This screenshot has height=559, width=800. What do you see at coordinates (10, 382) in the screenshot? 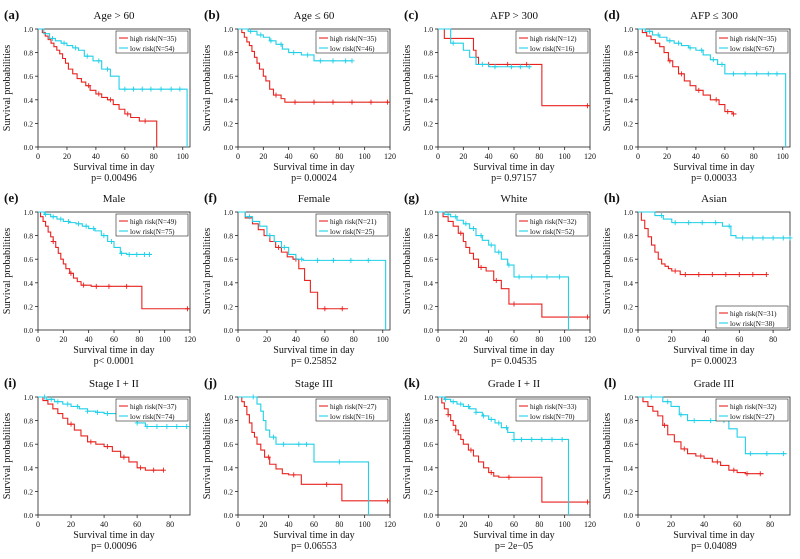
I see `panel-label: (i)` at bounding box center [10, 382].